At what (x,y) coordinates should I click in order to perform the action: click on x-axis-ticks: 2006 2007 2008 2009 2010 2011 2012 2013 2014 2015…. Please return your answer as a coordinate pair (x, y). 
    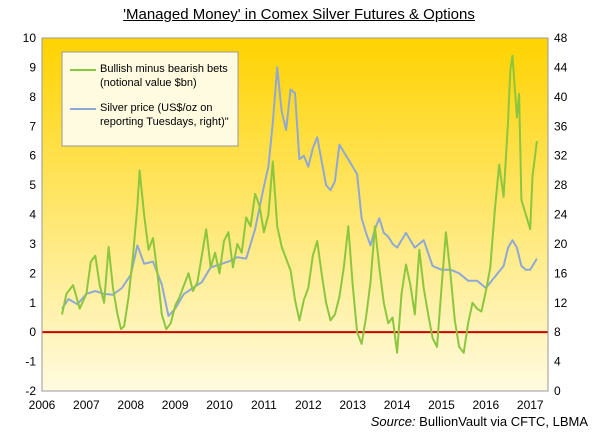
    Looking at the image, I should click on (286, 405).